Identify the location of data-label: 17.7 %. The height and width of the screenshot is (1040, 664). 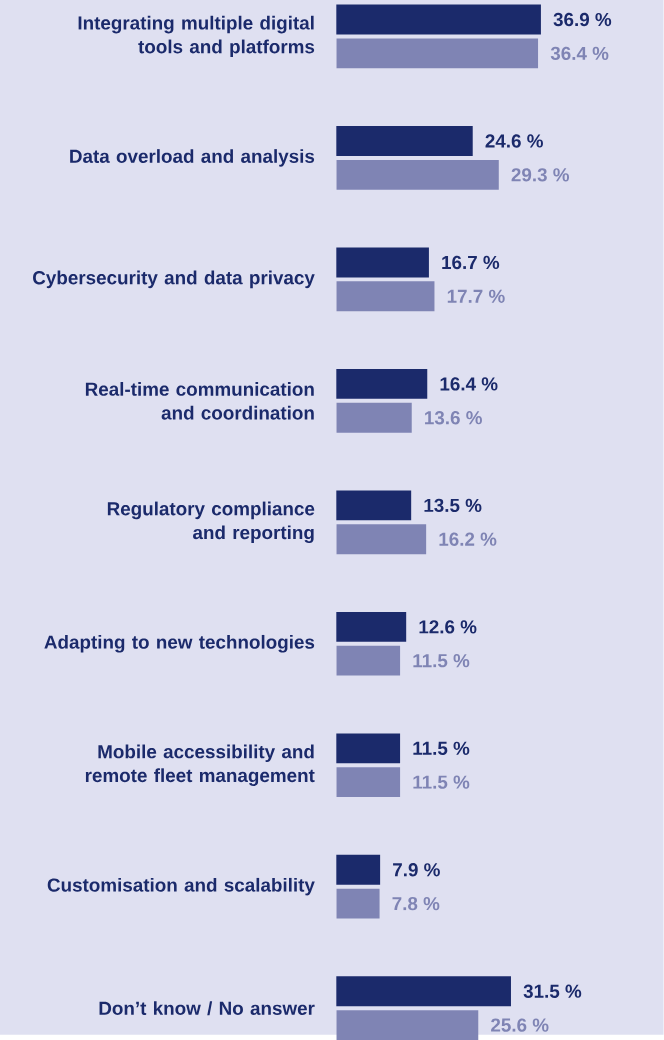
(476, 296).